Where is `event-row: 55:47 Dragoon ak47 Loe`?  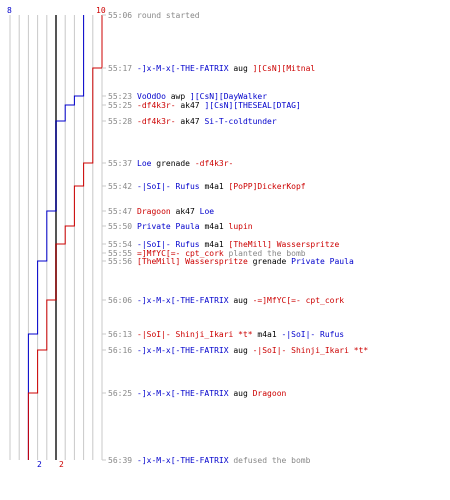 event-row: 55:47 Dragoon ak47 Loe is located at coordinates (158, 211).